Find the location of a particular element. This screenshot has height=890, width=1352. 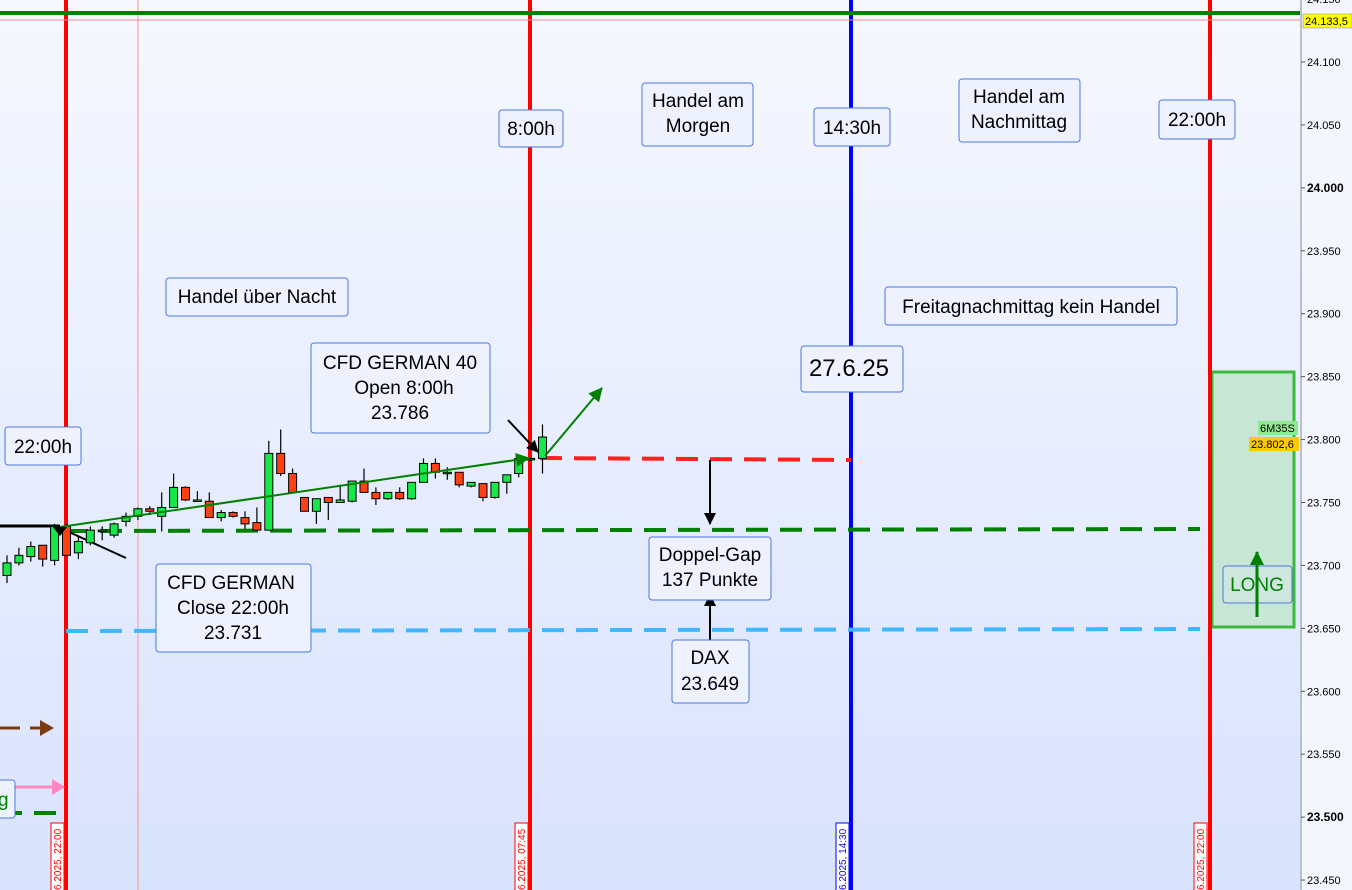

label-us-open: 14:30h is located at coordinates (852, 127).